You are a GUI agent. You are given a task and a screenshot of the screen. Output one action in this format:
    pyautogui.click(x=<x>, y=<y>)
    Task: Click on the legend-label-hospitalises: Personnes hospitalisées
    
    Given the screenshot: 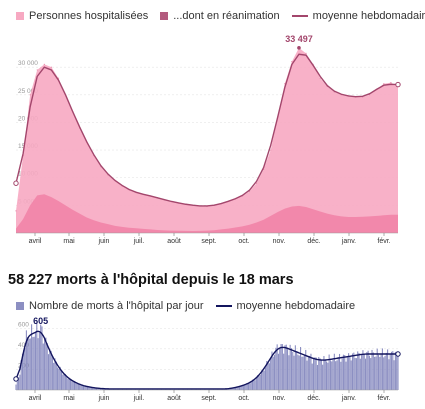 What is the action you would take?
    pyautogui.click(x=89, y=16)
    